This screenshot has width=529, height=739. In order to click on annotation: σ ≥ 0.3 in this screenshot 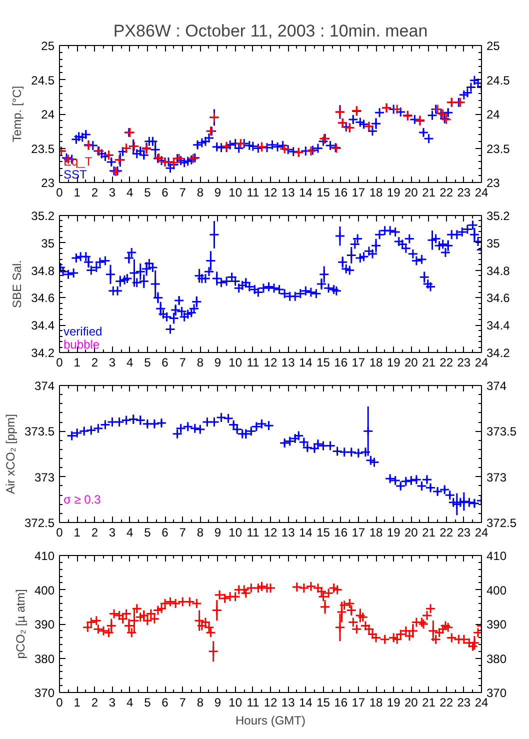, I will do `click(83, 499)`.